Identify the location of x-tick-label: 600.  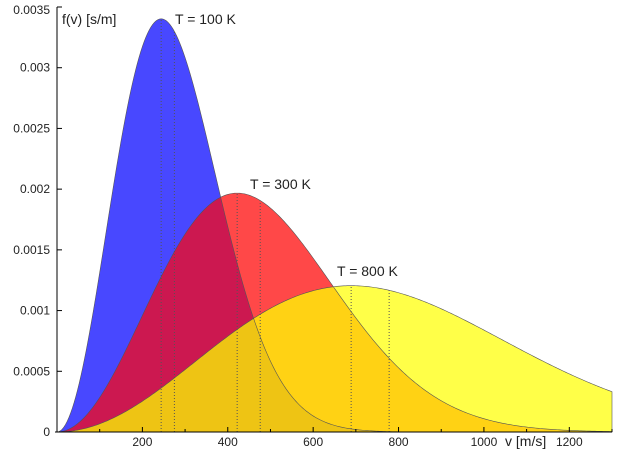
(313, 442).